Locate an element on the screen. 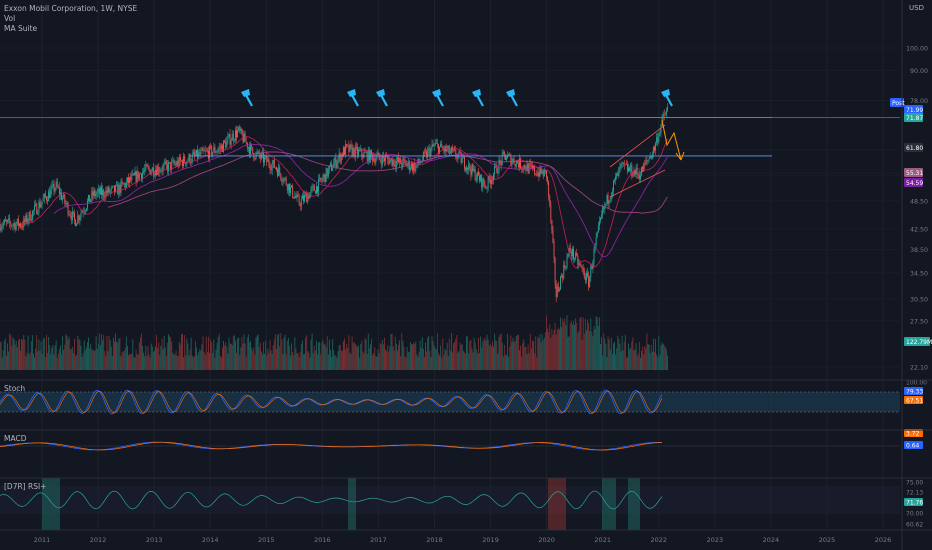 This screenshot has width=932, height=550. rsi-label: [D7R] RSI+ is located at coordinates (25, 486).